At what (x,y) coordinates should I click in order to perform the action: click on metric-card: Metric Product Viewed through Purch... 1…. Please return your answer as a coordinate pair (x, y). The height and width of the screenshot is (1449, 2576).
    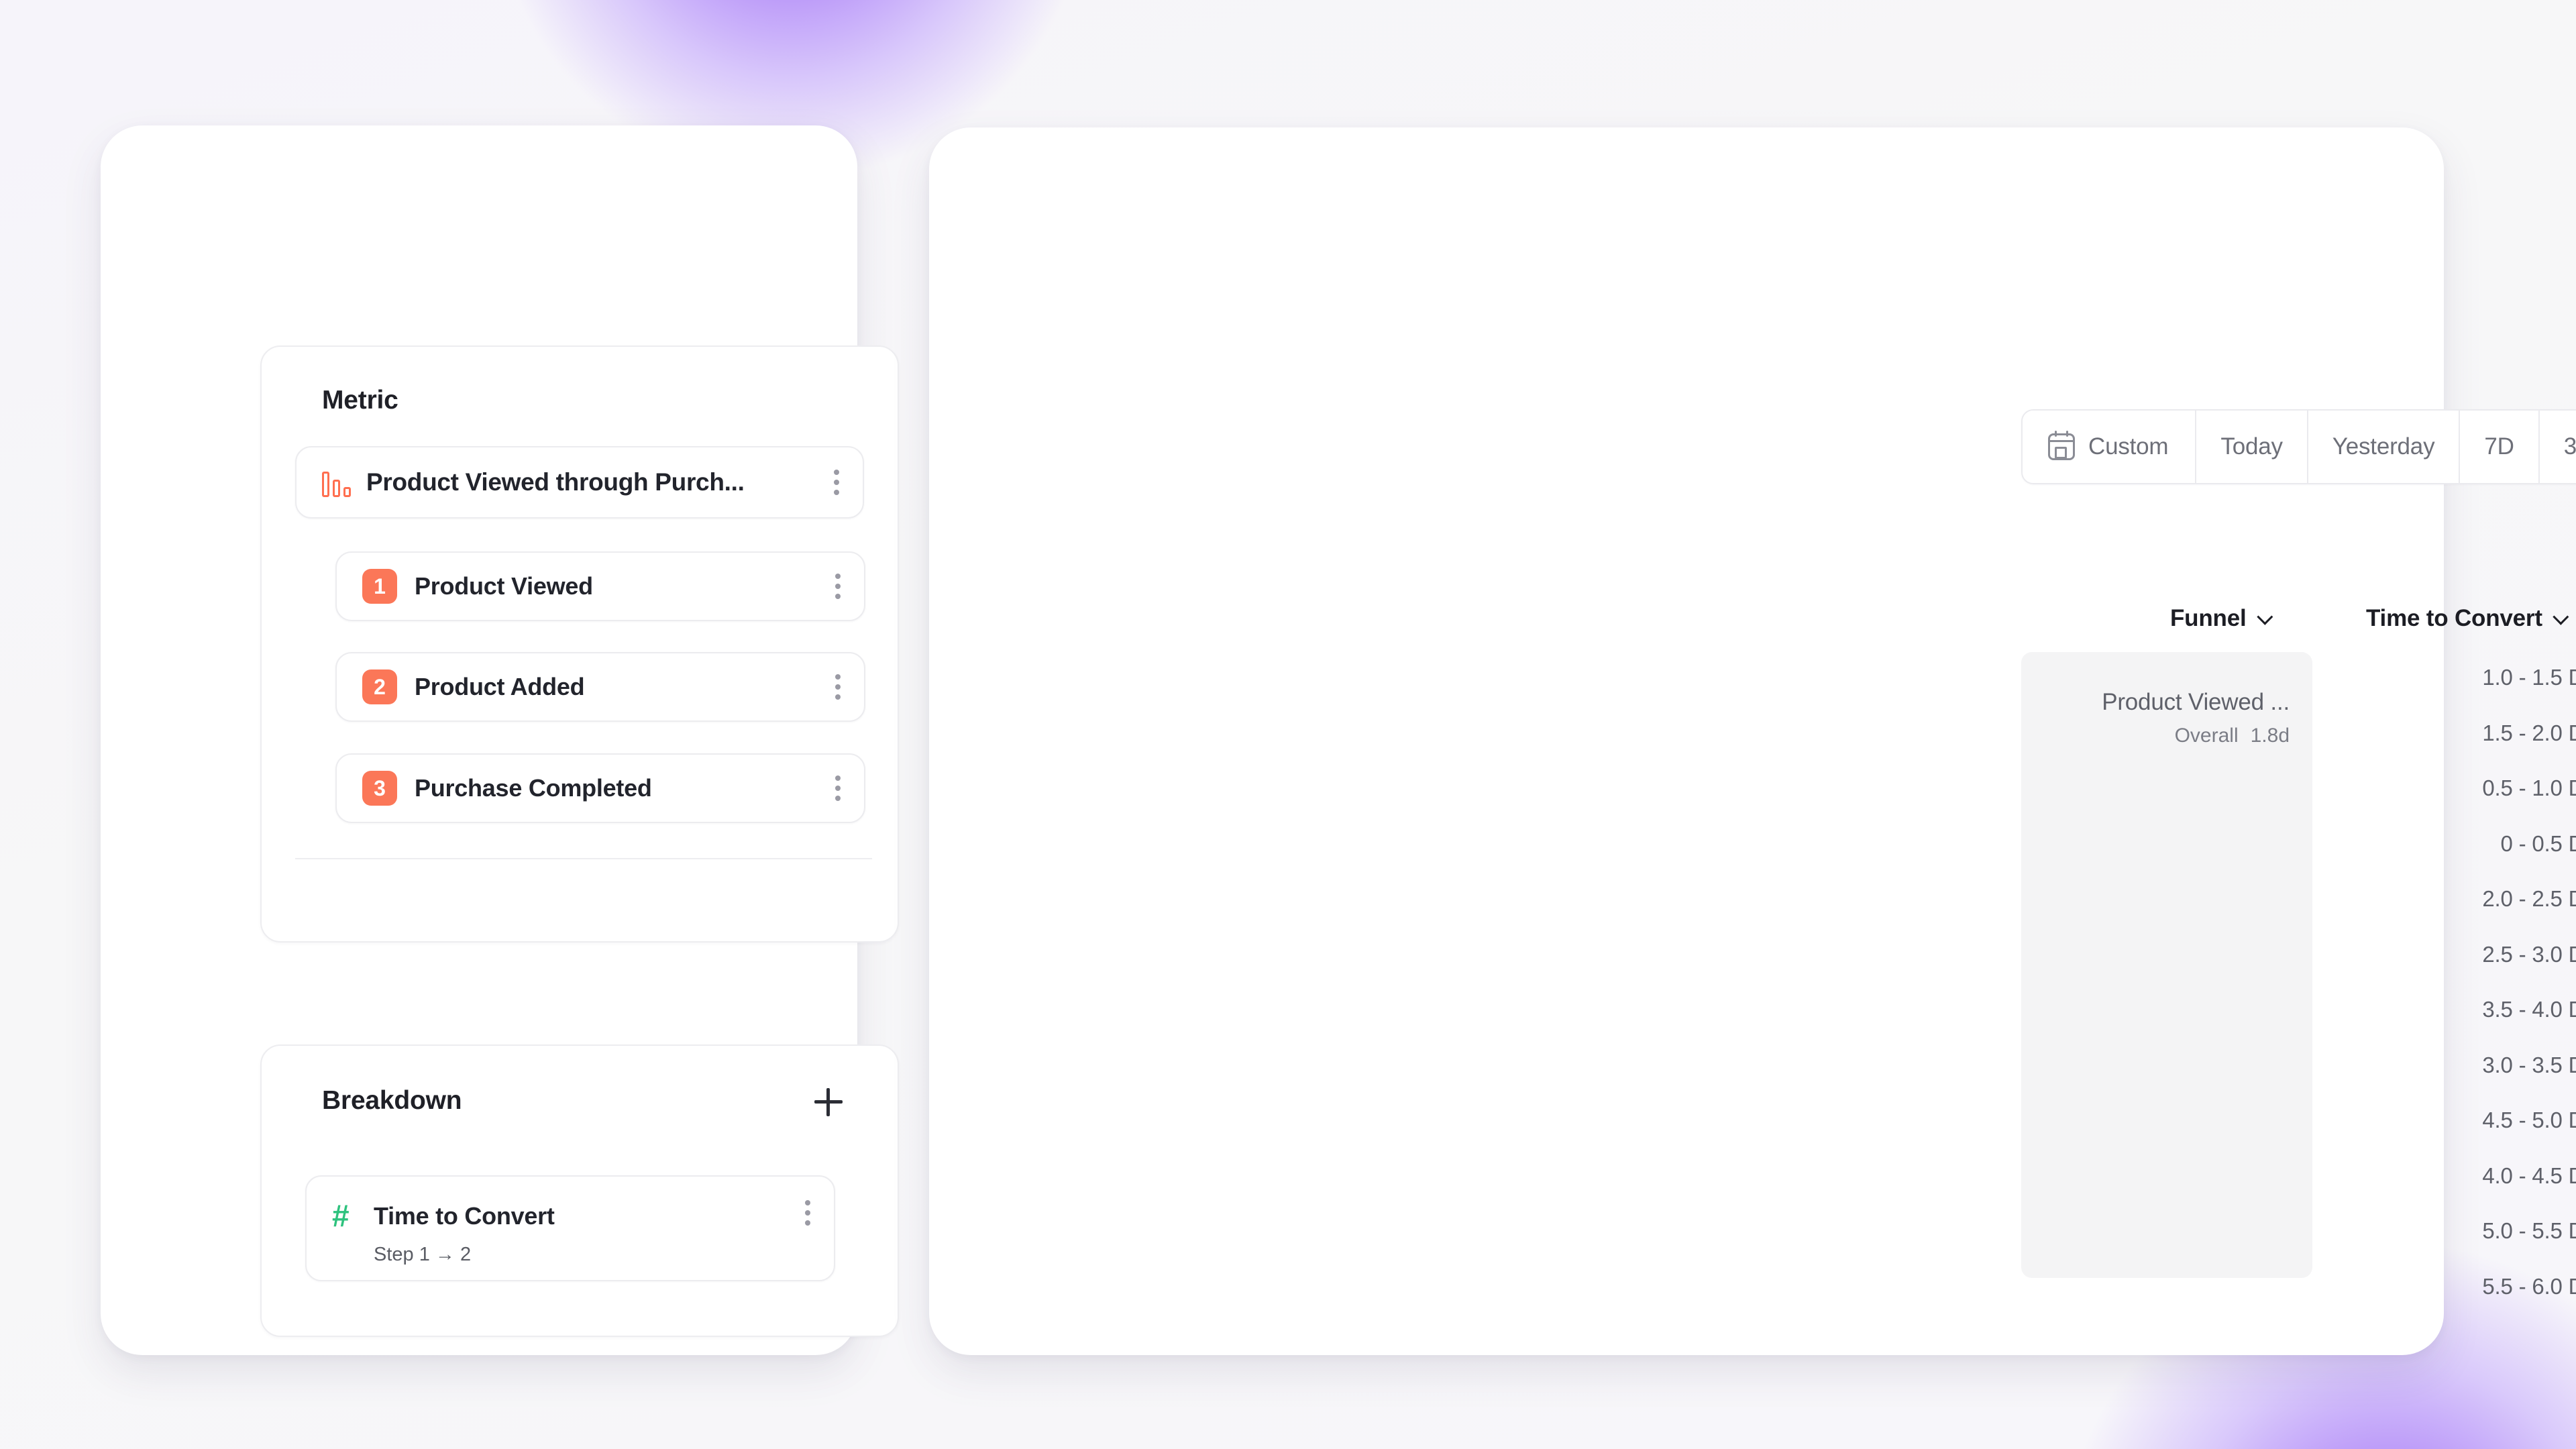
    Looking at the image, I should click on (579, 741).